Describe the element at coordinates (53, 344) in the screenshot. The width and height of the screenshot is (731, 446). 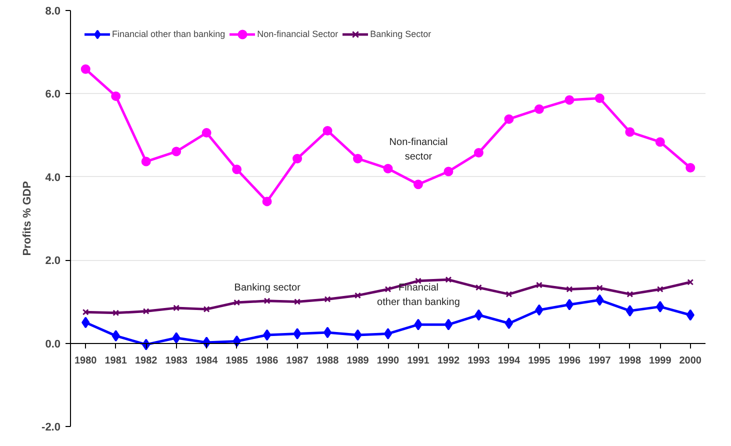
I see `y-tick-label: 0.0` at that location.